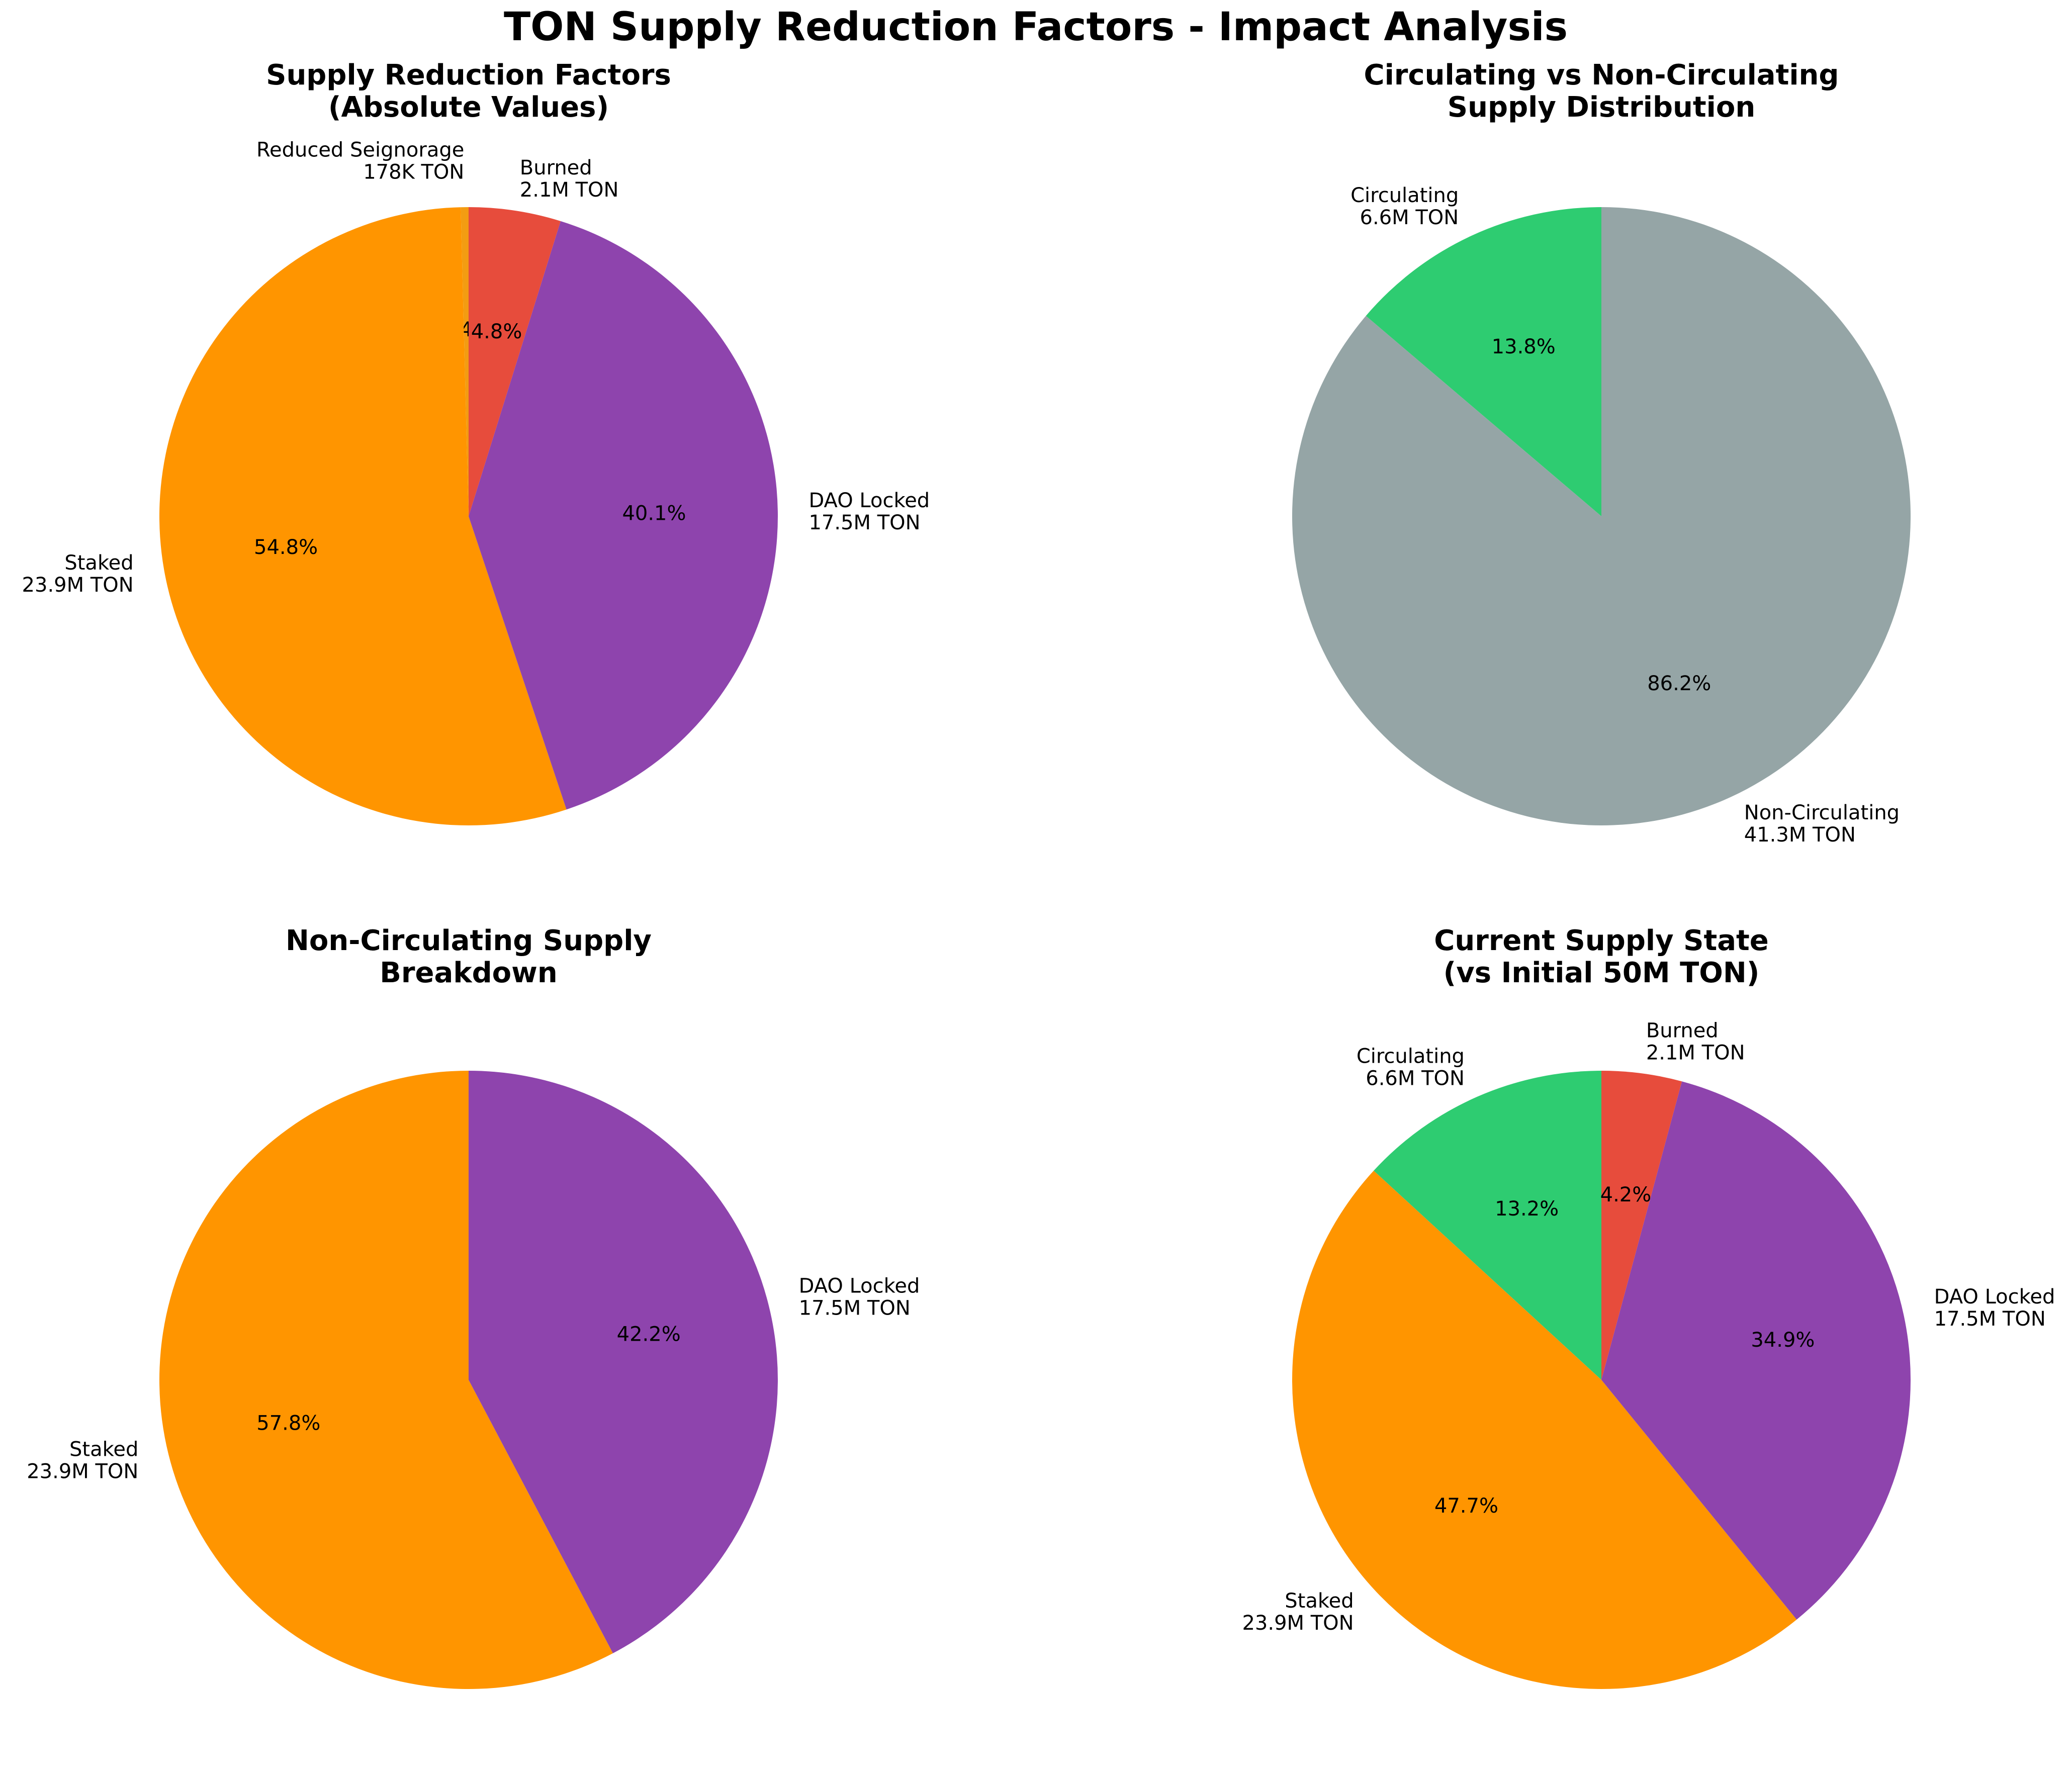  What do you see at coordinates (649, 1334) in the screenshot?
I see `slice-percent-label: 42.2%` at bounding box center [649, 1334].